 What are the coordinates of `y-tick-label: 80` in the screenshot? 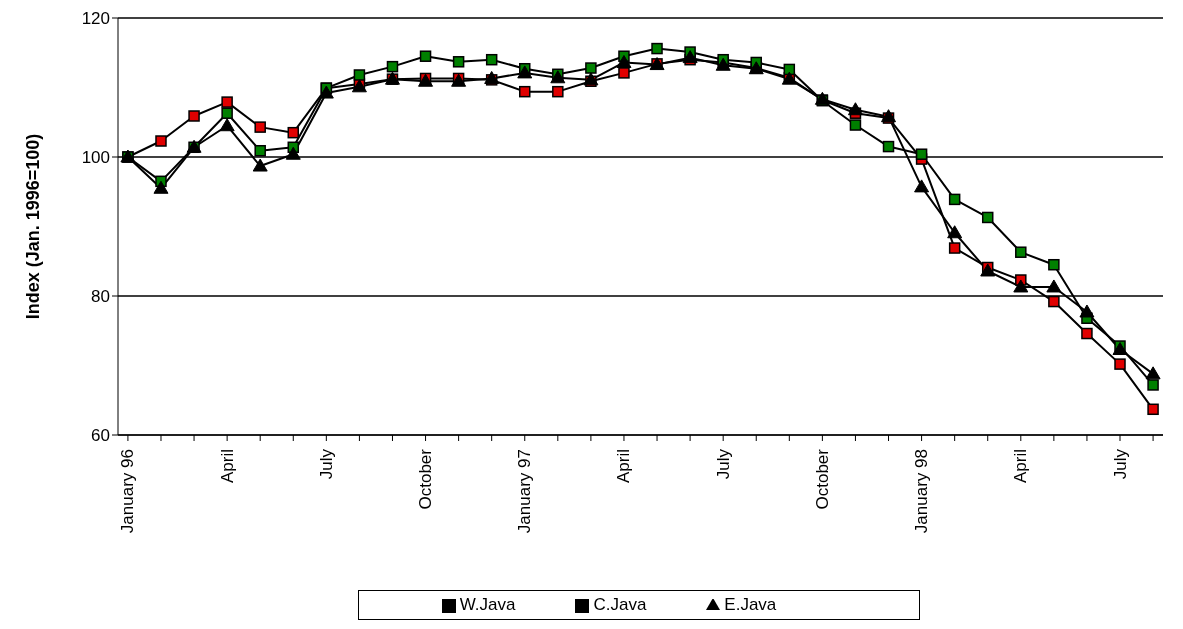 It's located at (100, 297).